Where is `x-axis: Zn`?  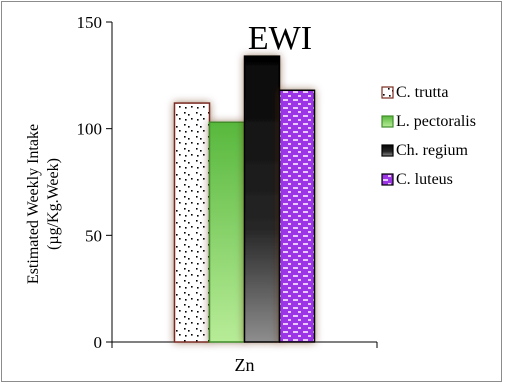
x-axis: Zn is located at coordinates (244, 358).